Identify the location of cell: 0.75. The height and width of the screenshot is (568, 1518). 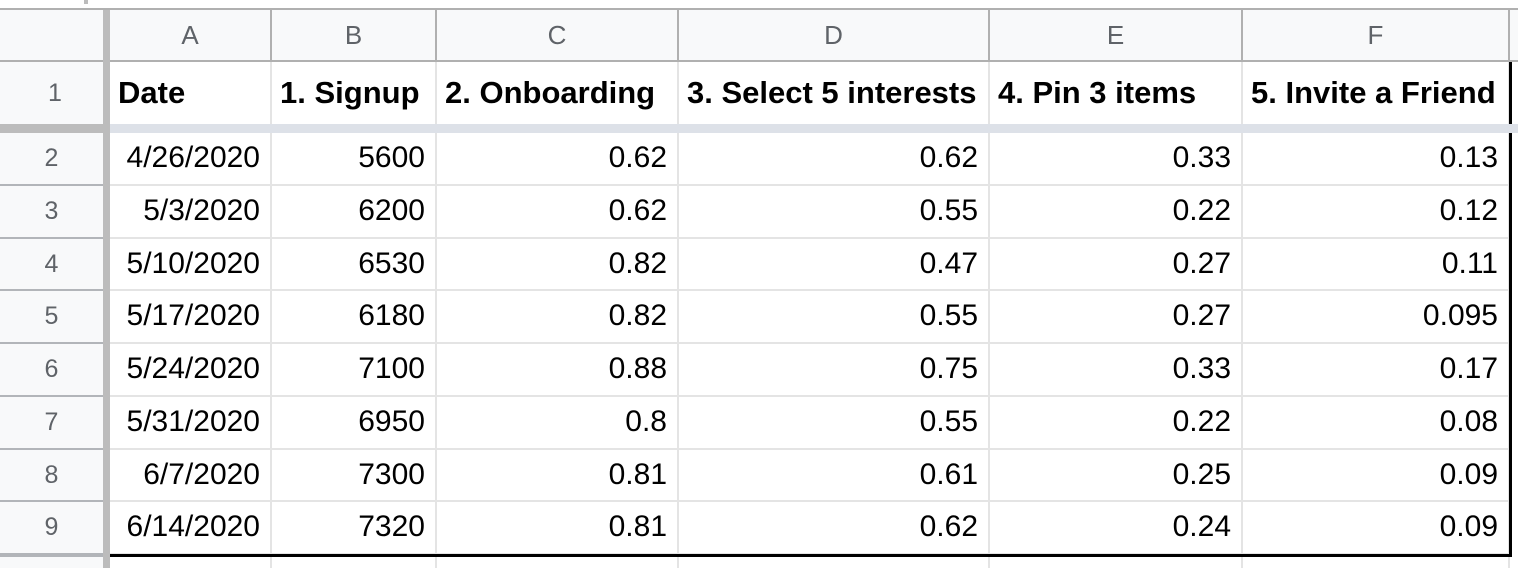
(834, 370).